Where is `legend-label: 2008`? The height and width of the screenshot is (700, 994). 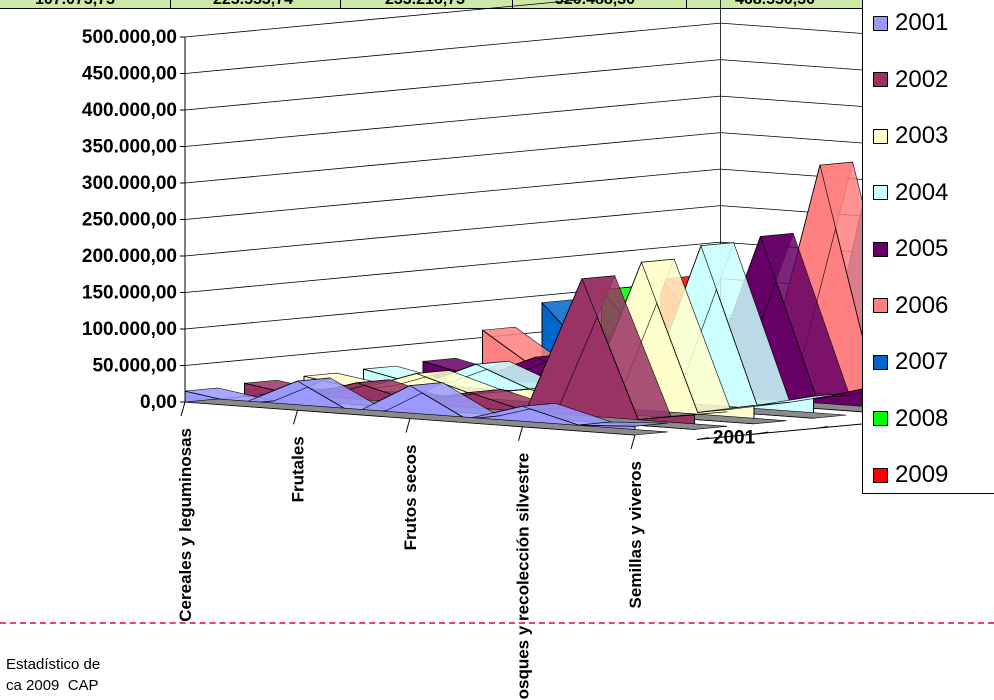 legend-label: 2008 is located at coordinates (922, 418).